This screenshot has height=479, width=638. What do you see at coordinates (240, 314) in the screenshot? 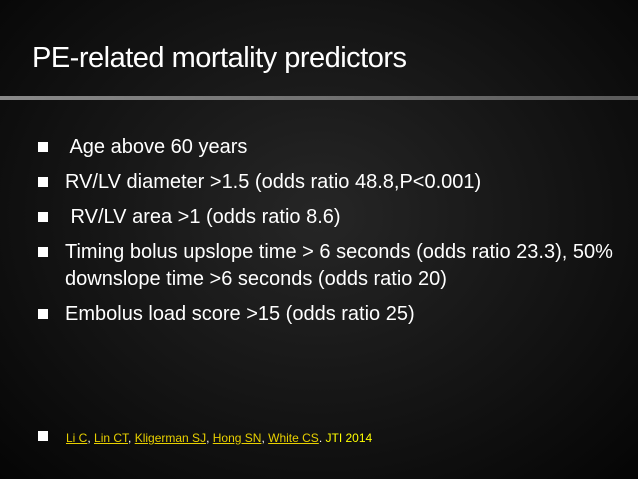
I see `bullet-text: Embolus load score >15 (odds ratio 25)` at bounding box center [240, 314].